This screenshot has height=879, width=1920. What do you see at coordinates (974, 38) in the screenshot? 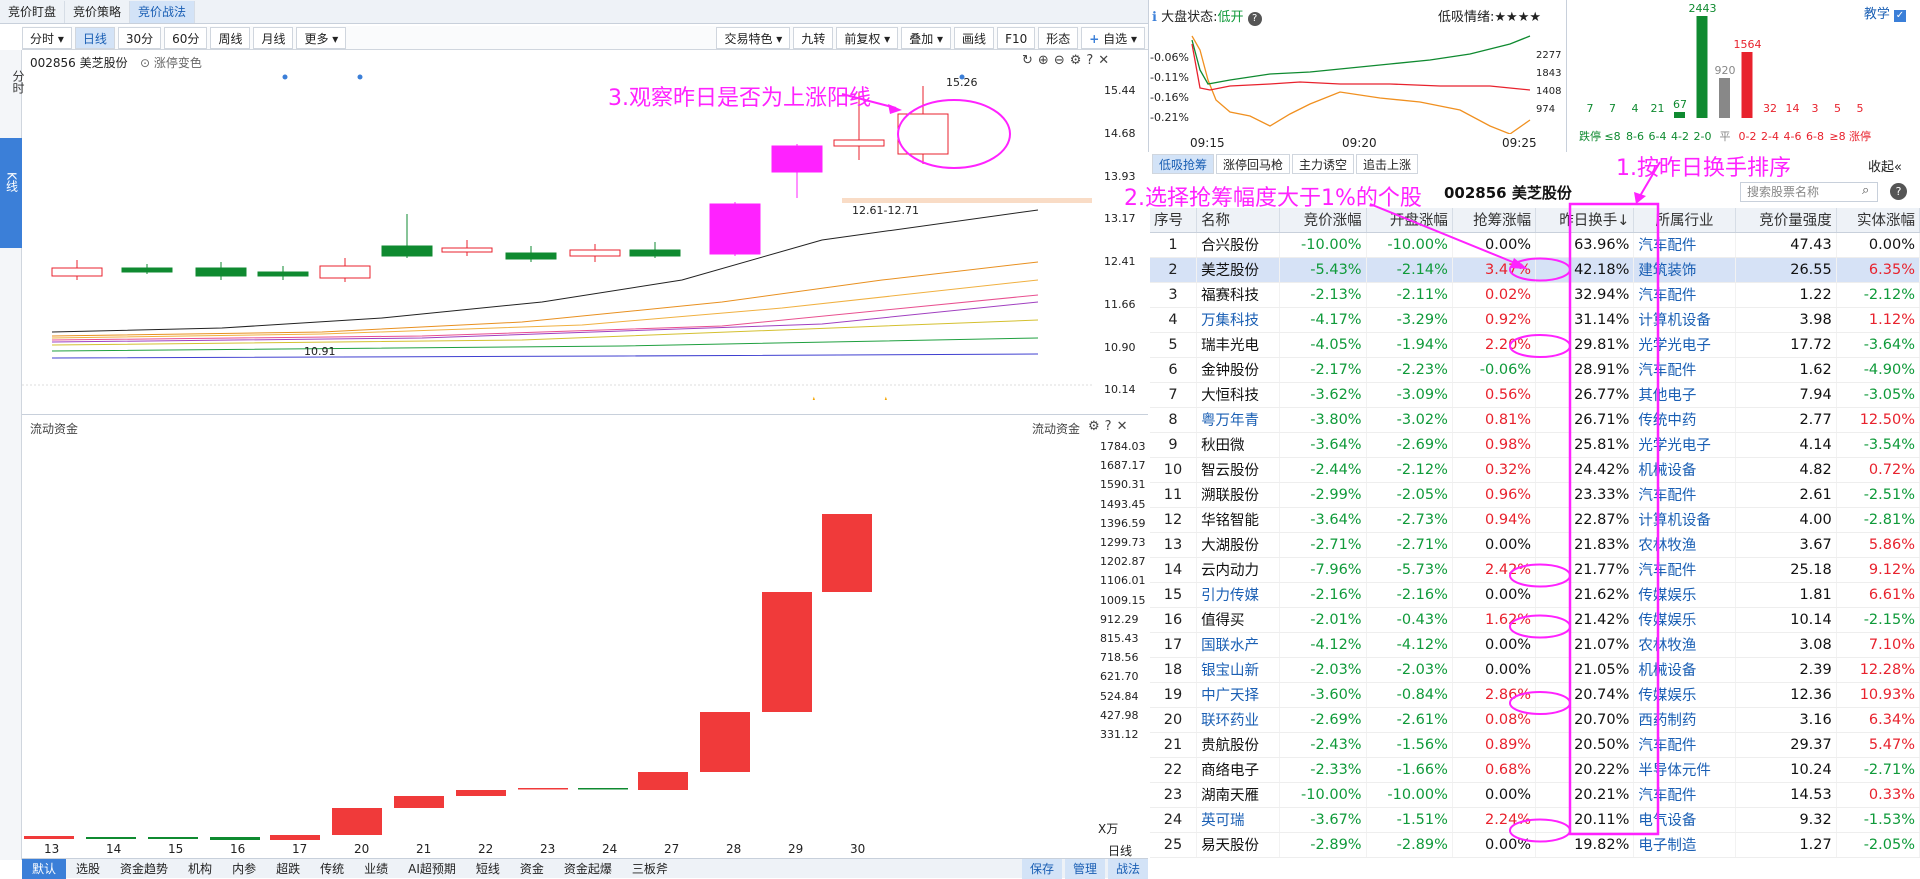
I see `draw-line-button: 画线` at bounding box center [974, 38].